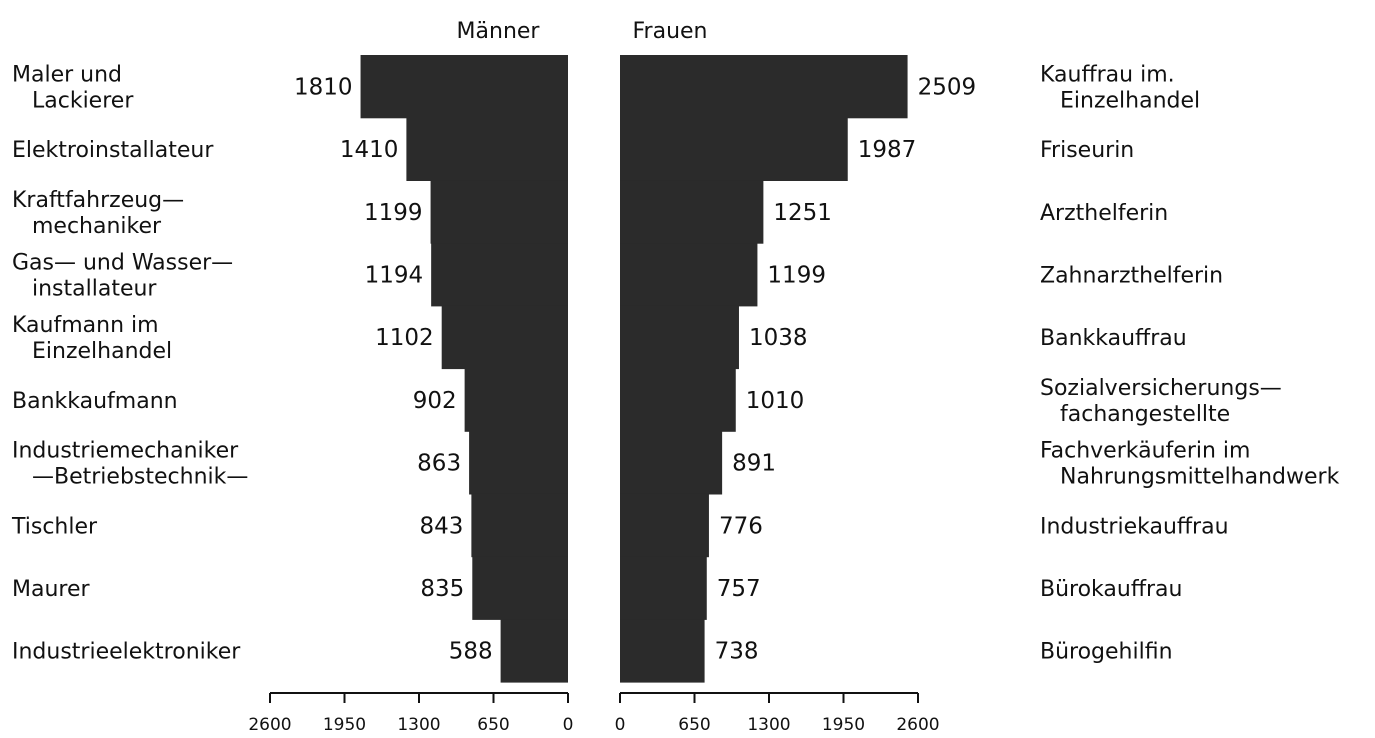 This screenshot has width=1375, height=738. What do you see at coordinates (441, 526) in the screenshot?
I see `value-label-tischler: 843` at bounding box center [441, 526].